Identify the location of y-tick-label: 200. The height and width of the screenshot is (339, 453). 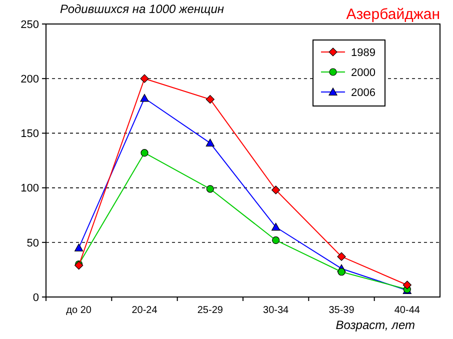
(29, 79).